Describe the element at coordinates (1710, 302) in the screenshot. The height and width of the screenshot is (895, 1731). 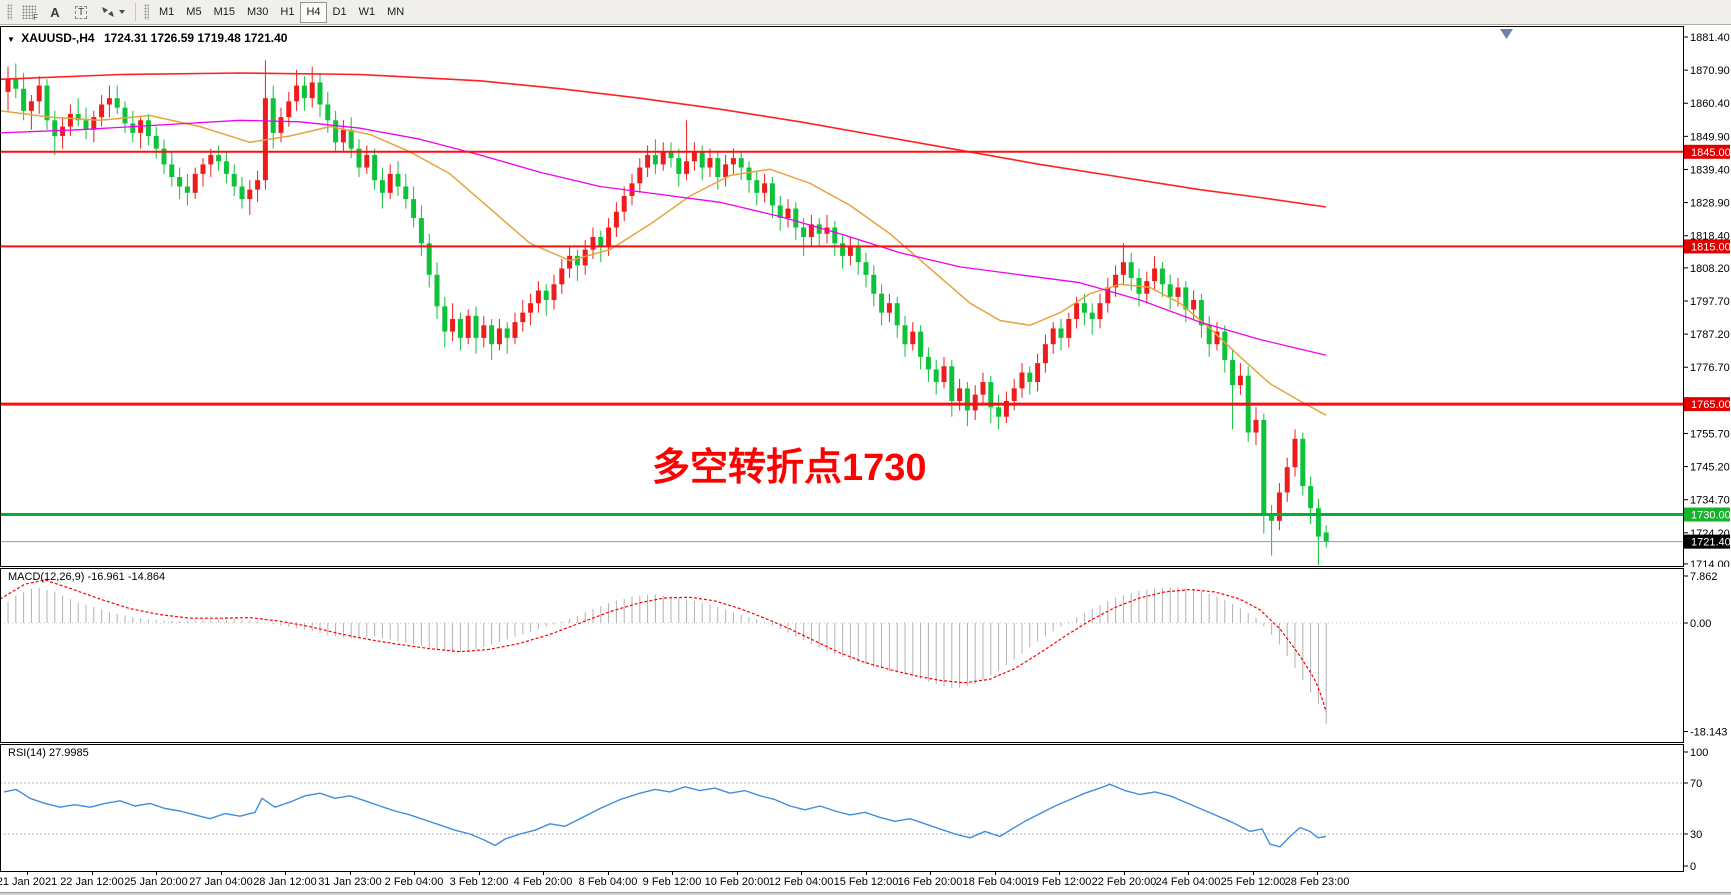
I see `svg-text: 1797.70` at that location.